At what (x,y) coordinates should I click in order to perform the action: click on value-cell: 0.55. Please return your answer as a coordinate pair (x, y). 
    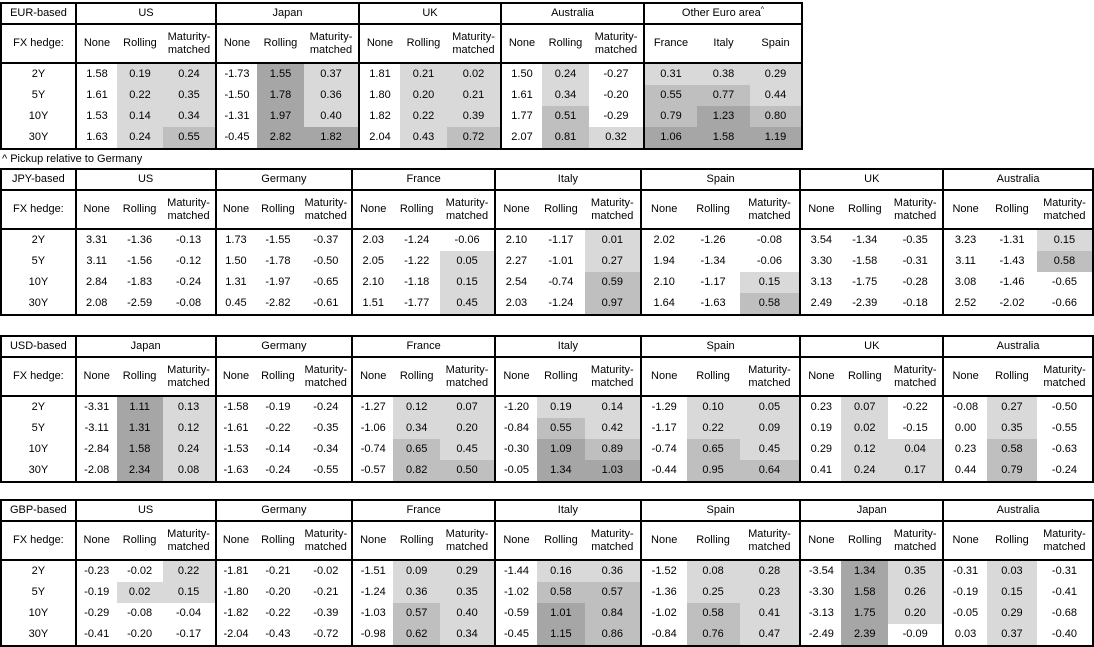
    Looking at the image, I should click on (560, 428).